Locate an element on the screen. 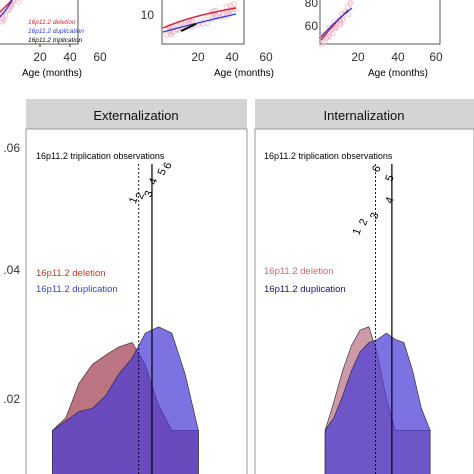 The width and height of the screenshot is (474, 474). y-tick-label: 80 is located at coordinates (312, 5).